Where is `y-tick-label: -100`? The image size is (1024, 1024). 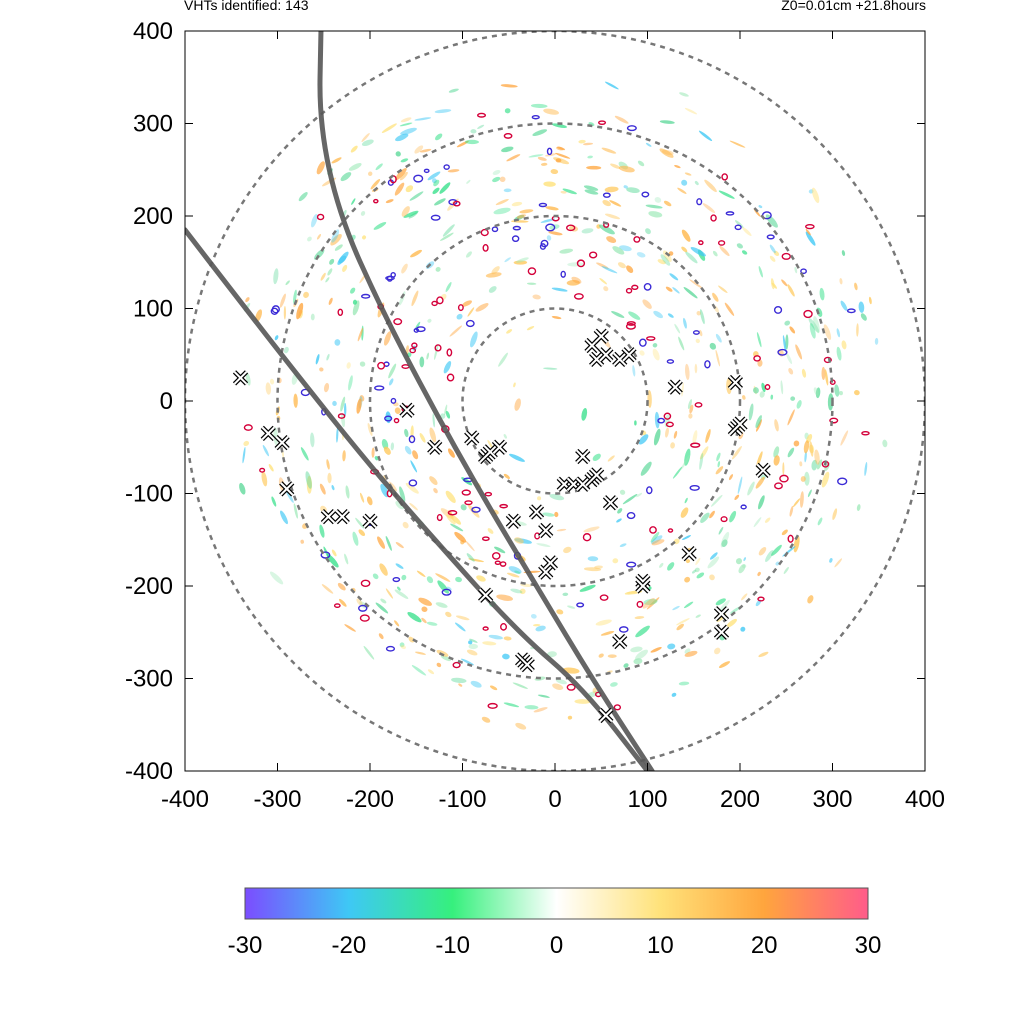
y-tick-label: -100 is located at coordinates (149, 494).